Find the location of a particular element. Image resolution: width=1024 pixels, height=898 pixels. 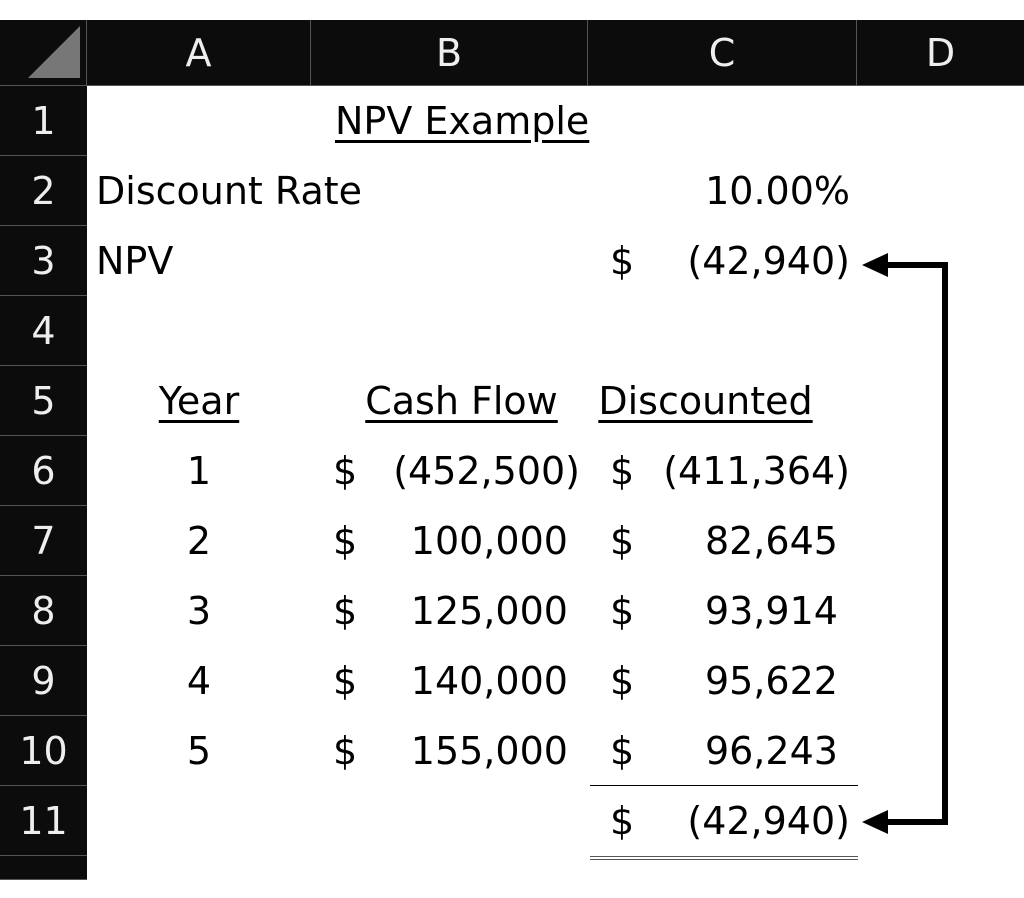

npv-currency: $ is located at coordinates (622, 261).